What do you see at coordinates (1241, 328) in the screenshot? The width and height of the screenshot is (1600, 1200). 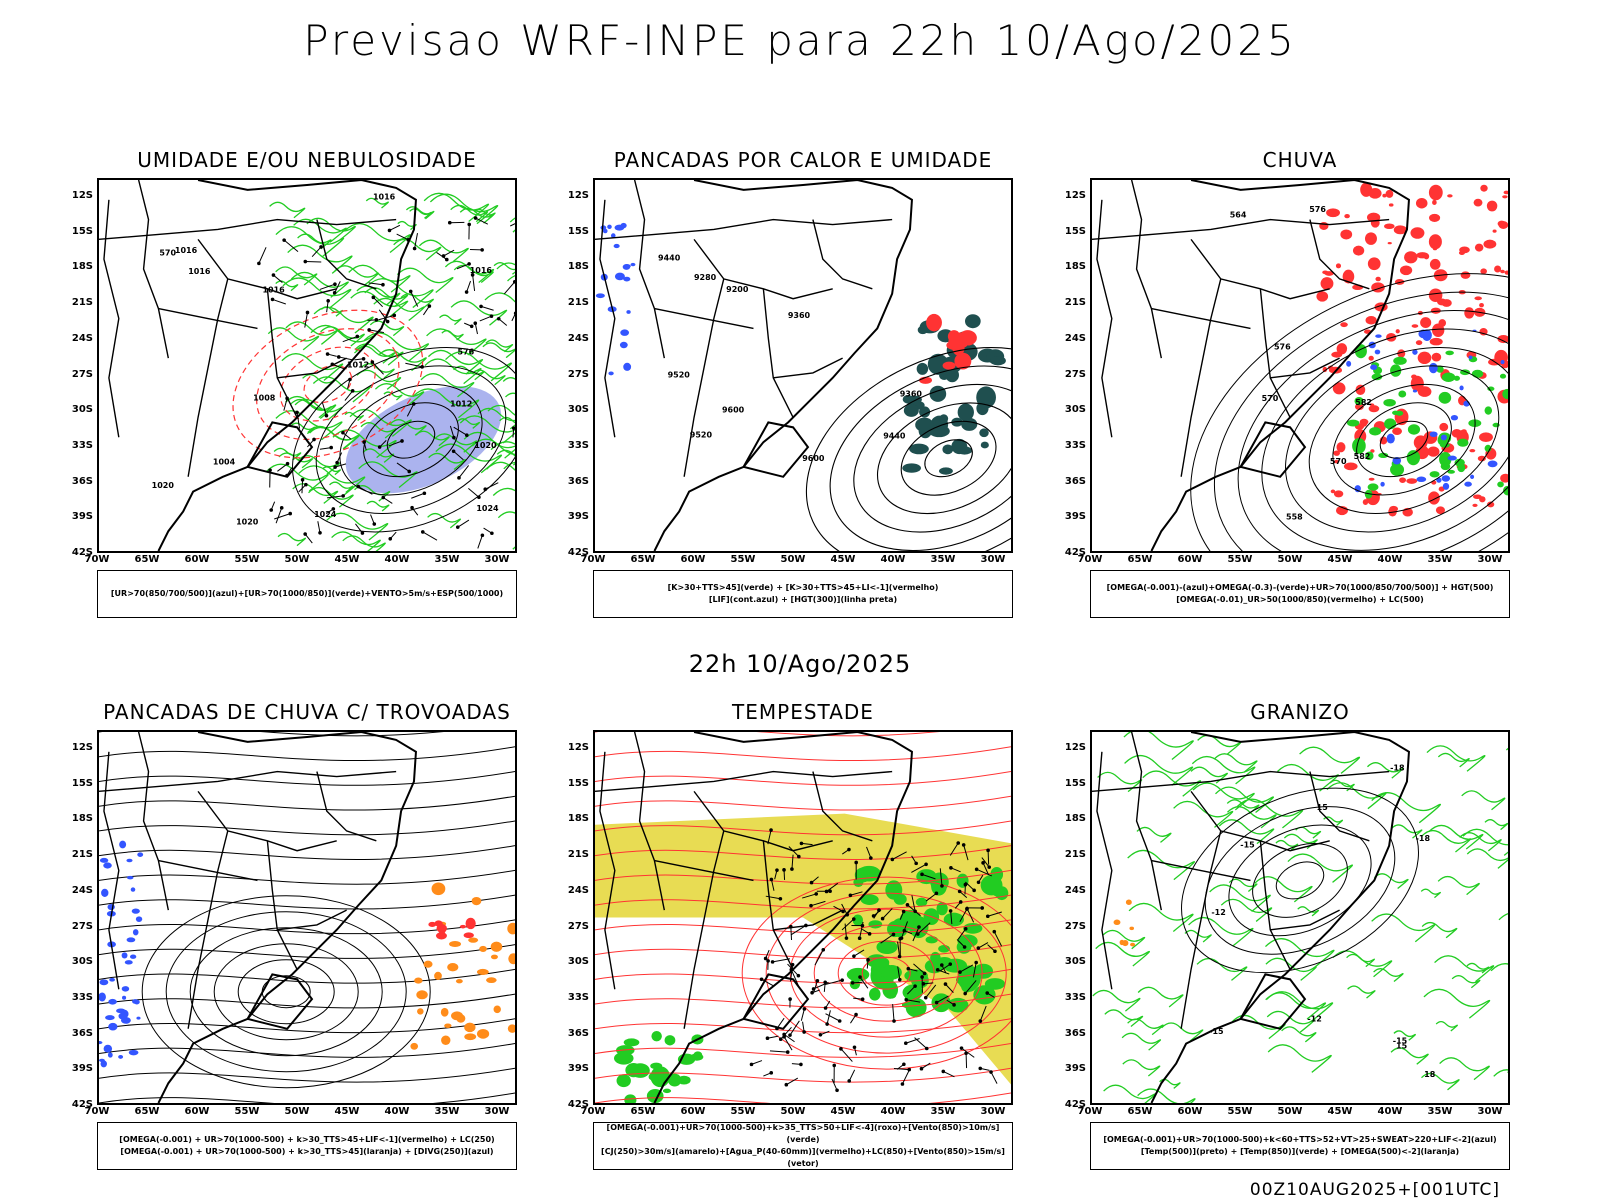 I see `state-borders` at bounding box center [1241, 328].